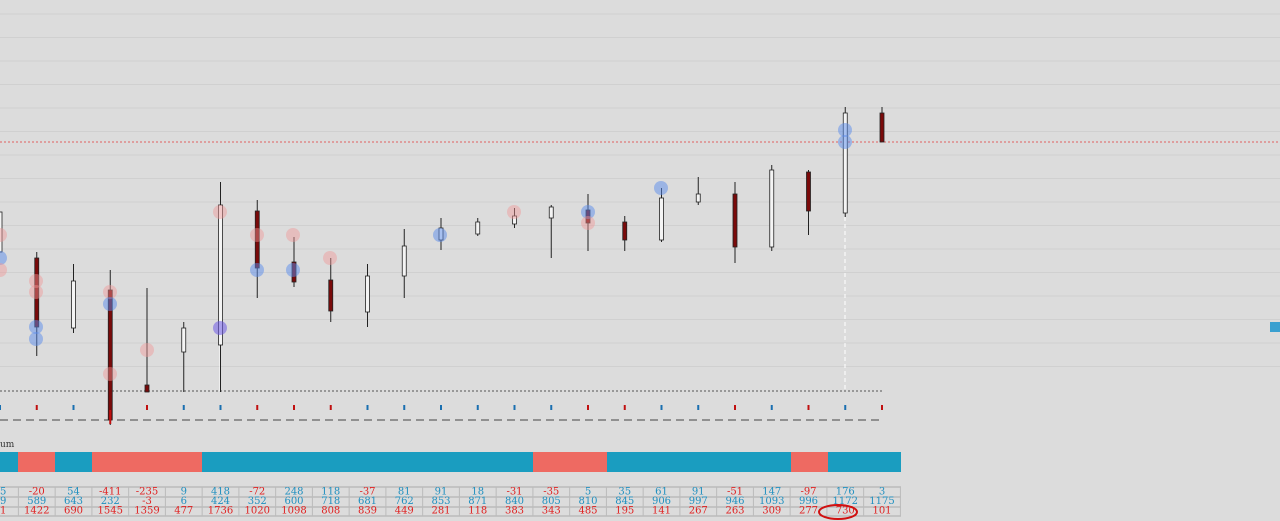 Image resolution: width=1280 pixels, height=521 pixels. What do you see at coordinates (587, 501) in the screenshot?
I see `table-cell: 810` at bounding box center [587, 501].